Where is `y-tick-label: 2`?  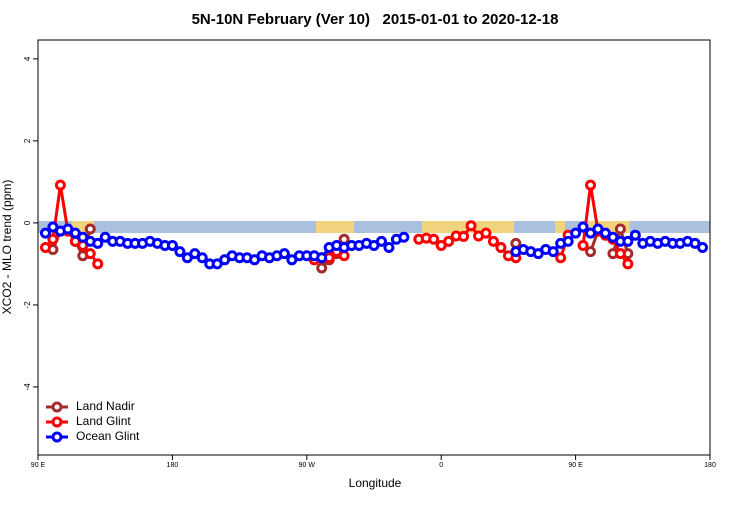
y-tick-label: 2 is located at coordinates (27, 140).